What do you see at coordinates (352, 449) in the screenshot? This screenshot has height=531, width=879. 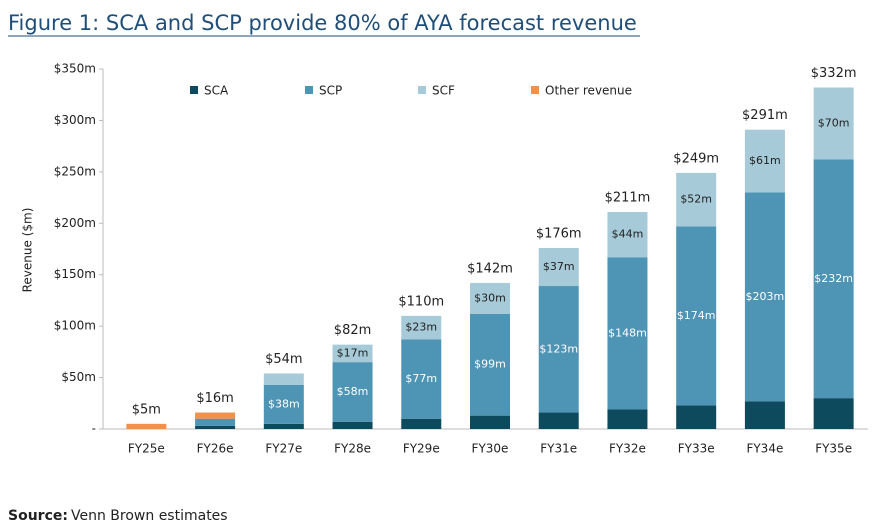 I see `x-tick-label: FY28e` at bounding box center [352, 449].